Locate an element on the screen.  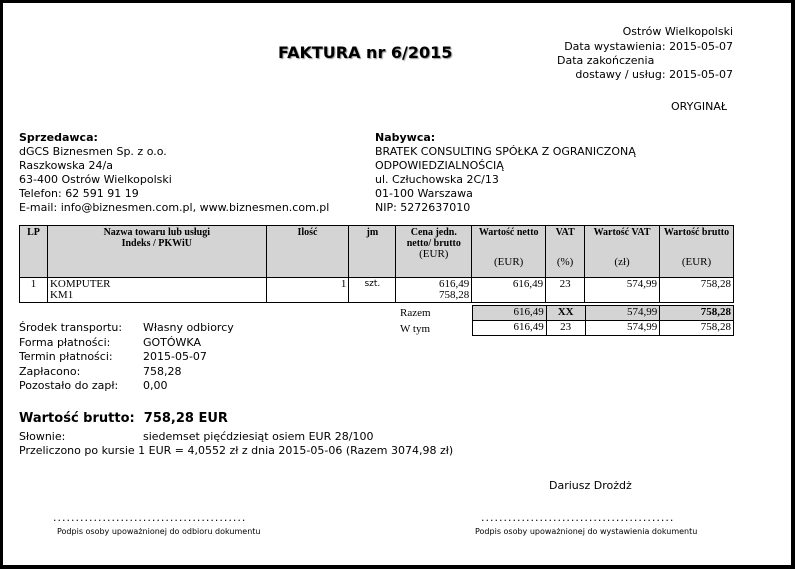
of-which-vat-value: 574,99 is located at coordinates (622, 328).